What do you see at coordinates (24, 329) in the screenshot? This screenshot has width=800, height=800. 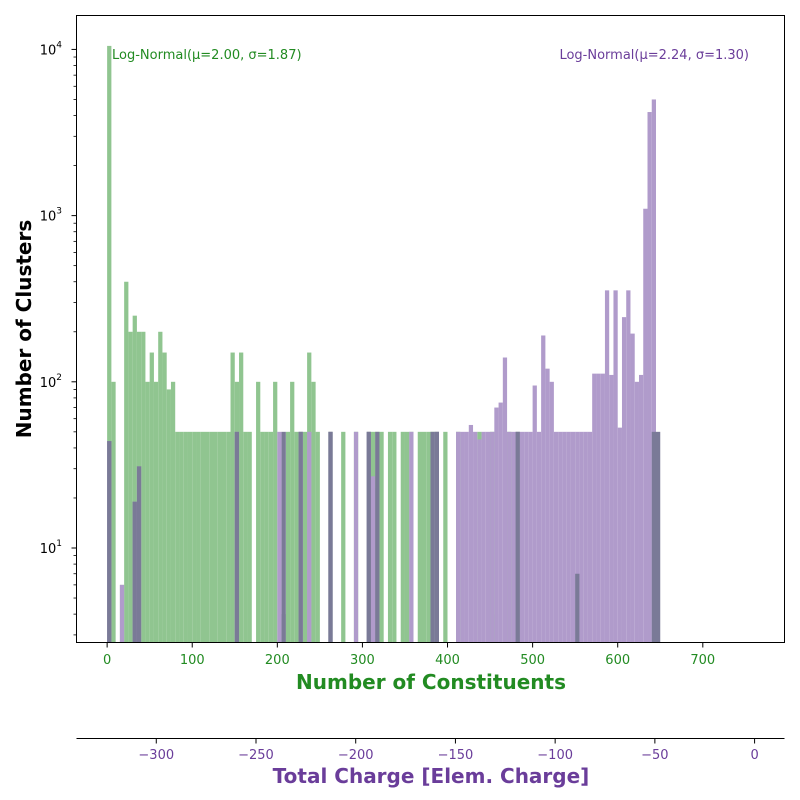 I see `y-axis-title: Number of Clusters` at bounding box center [24, 329].